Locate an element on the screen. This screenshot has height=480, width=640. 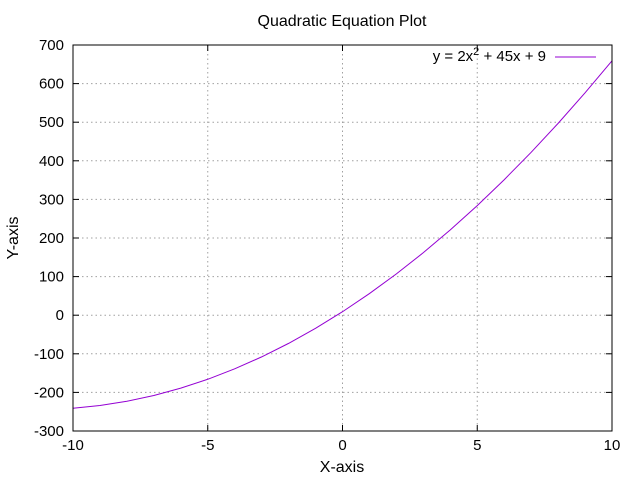
x-tick-label: 5 is located at coordinates (477, 445).